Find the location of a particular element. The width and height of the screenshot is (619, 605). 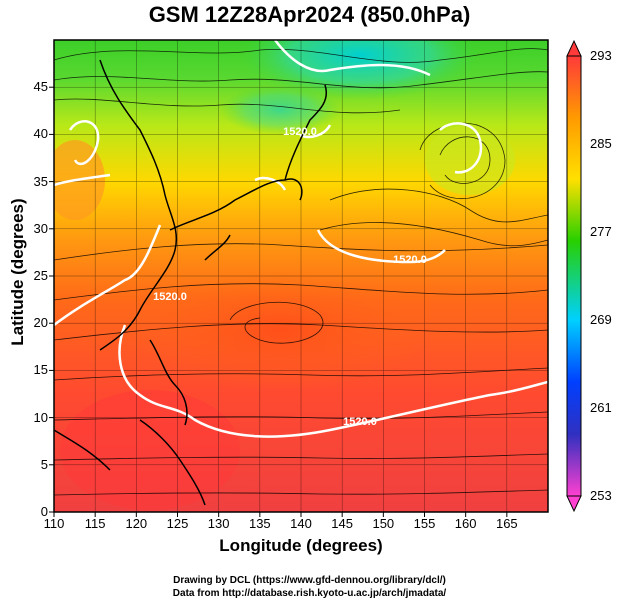

colorbar-label: 285 is located at coordinates (601, 143).